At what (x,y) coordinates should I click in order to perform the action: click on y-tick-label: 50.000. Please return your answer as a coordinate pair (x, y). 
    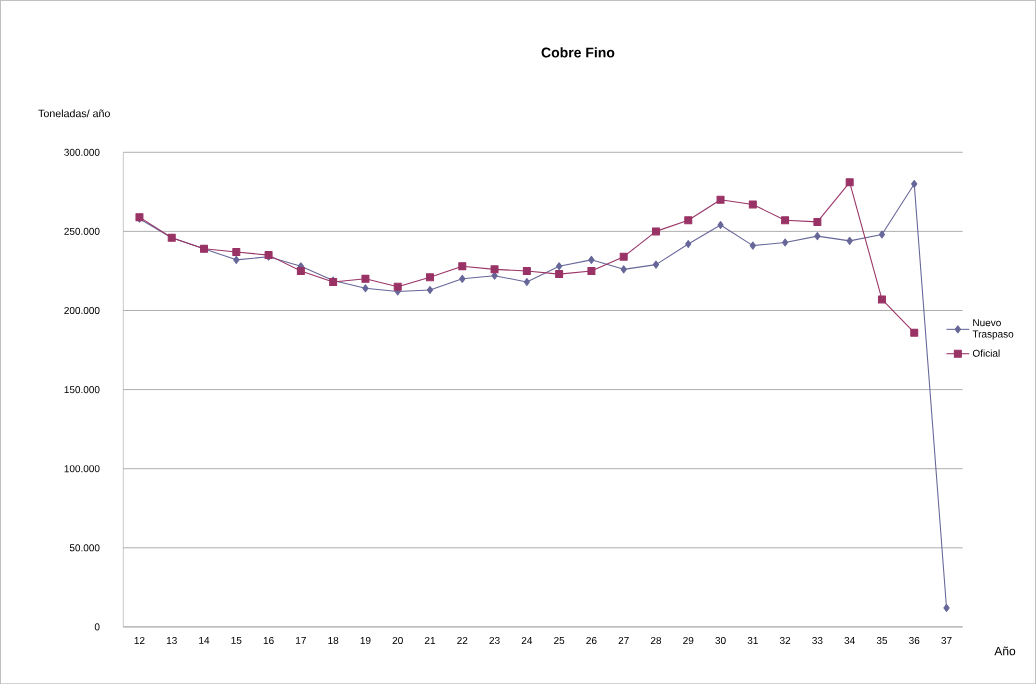
    Looking at the image, I should click on (84, 548).